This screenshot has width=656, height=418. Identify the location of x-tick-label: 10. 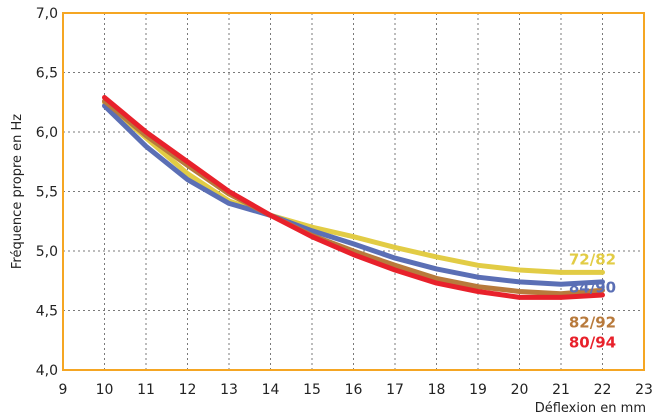
(105, 390).